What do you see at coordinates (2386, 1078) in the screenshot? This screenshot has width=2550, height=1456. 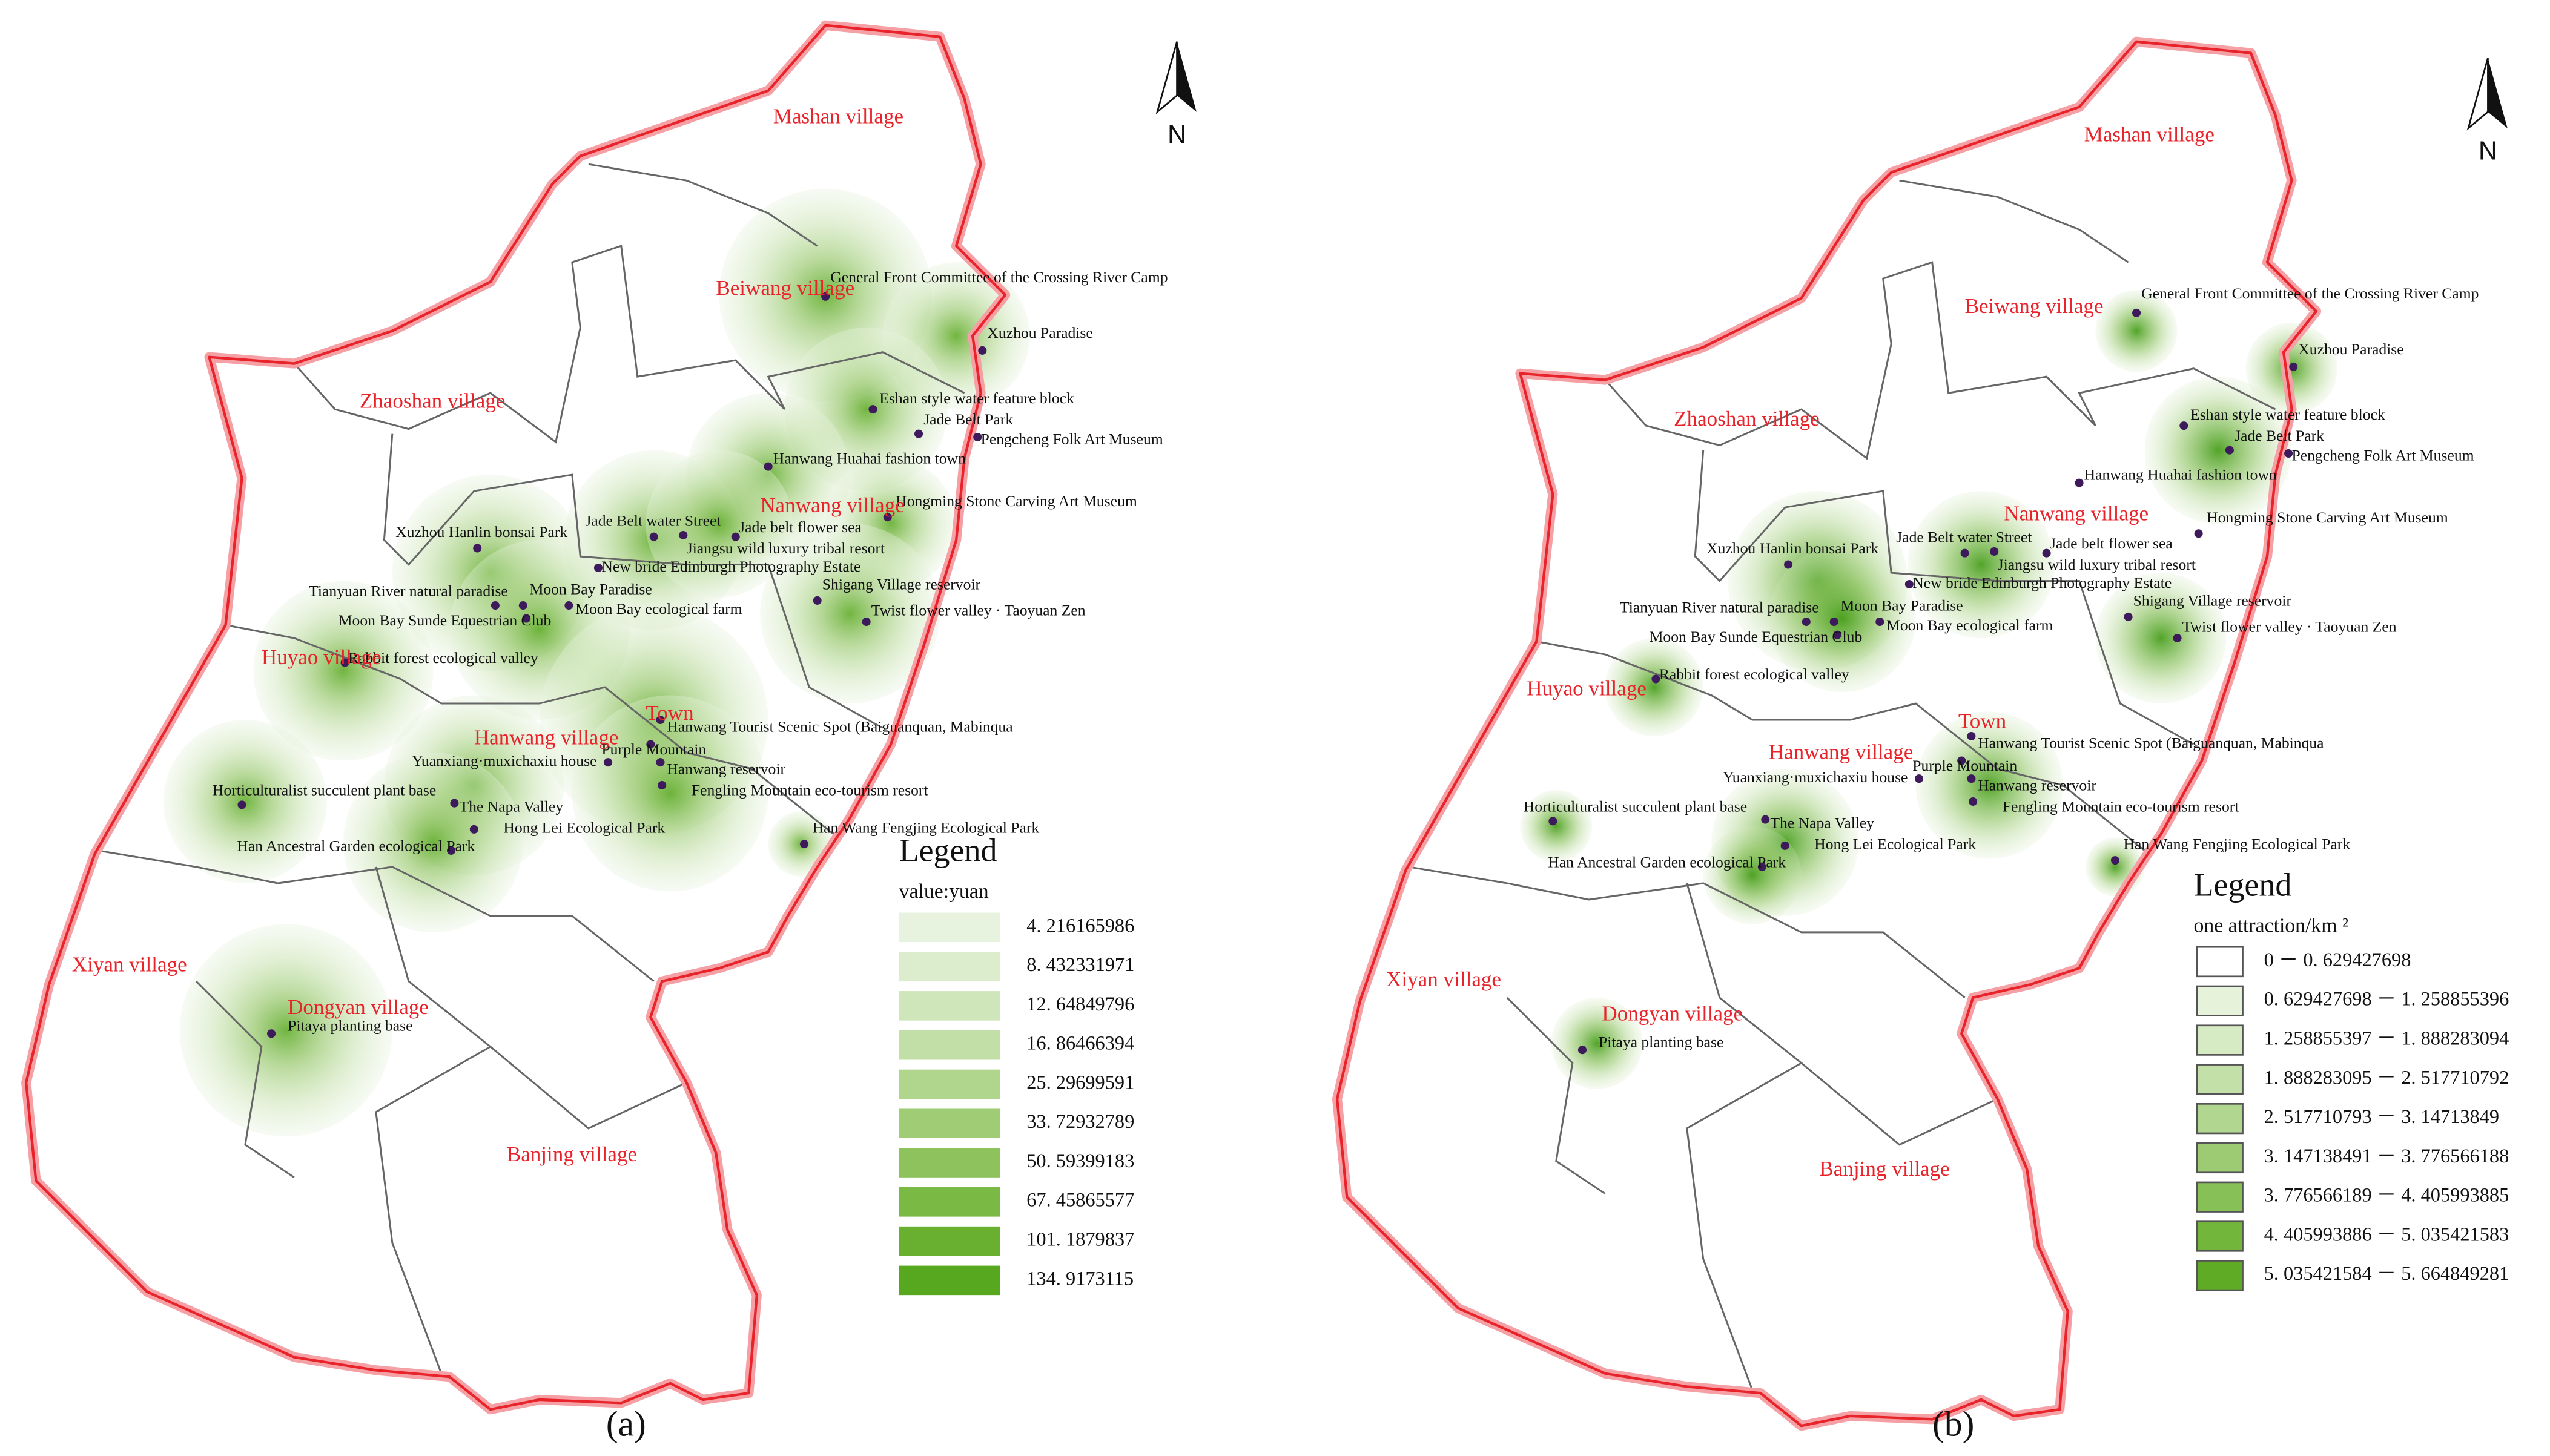 I see `legend-item-label: 1. 888283095 － 2. 517710792` at bounding box center [2386, 1078].